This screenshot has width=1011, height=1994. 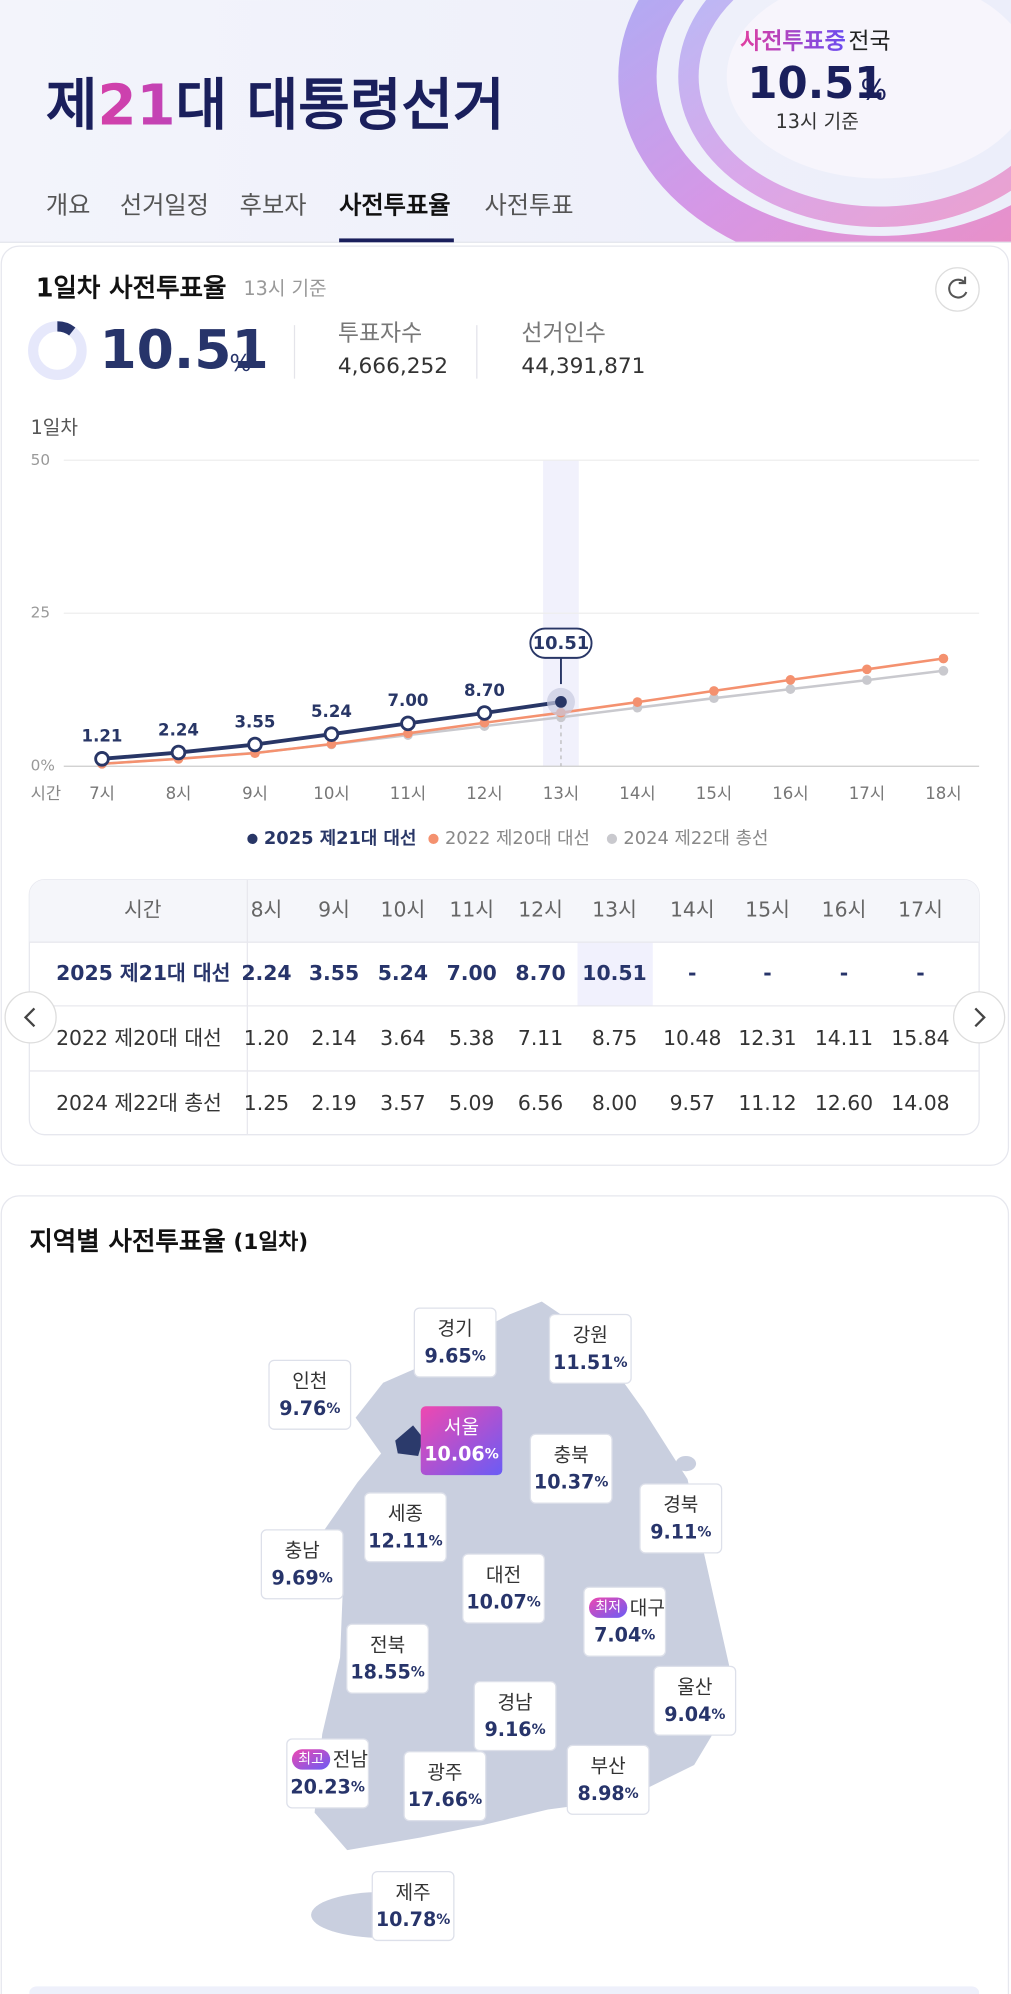 I want to click on table-cell: 1.20, so click(x=266, y=1038).